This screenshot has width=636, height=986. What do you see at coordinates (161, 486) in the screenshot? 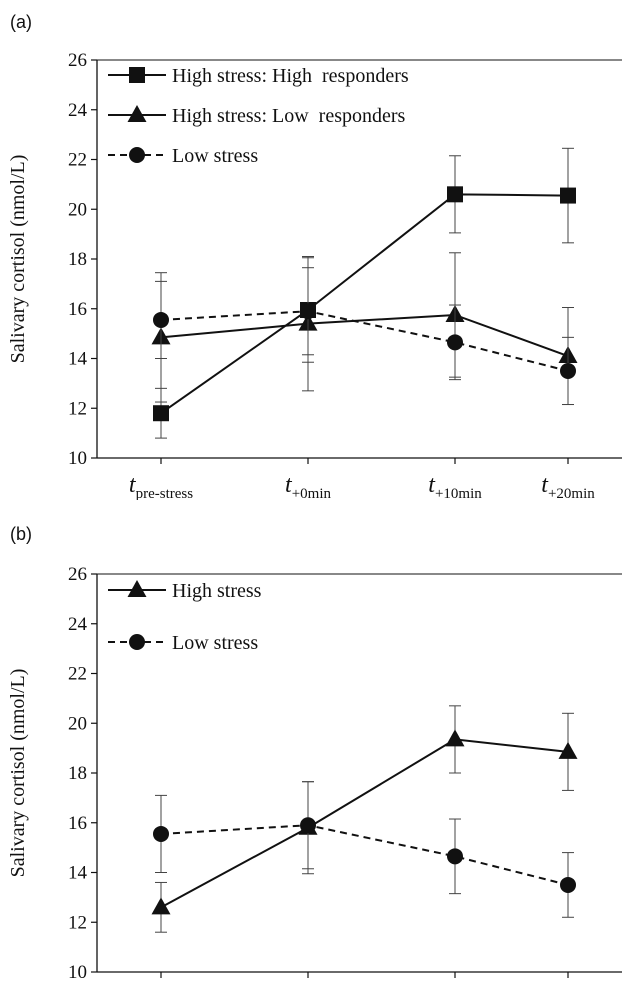
I see `x-tick-label: tpre-stress` at bounding box center [161, 486].